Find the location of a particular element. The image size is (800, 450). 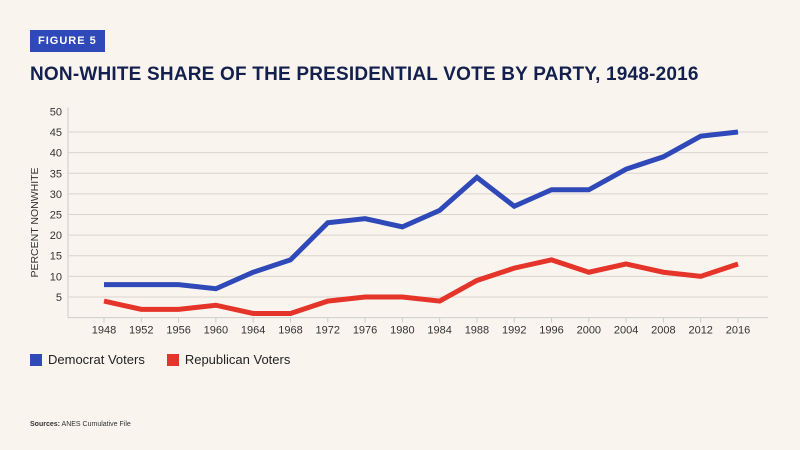

legend: Democrat Voters Republican Voters is located at coordinates (160, 359).